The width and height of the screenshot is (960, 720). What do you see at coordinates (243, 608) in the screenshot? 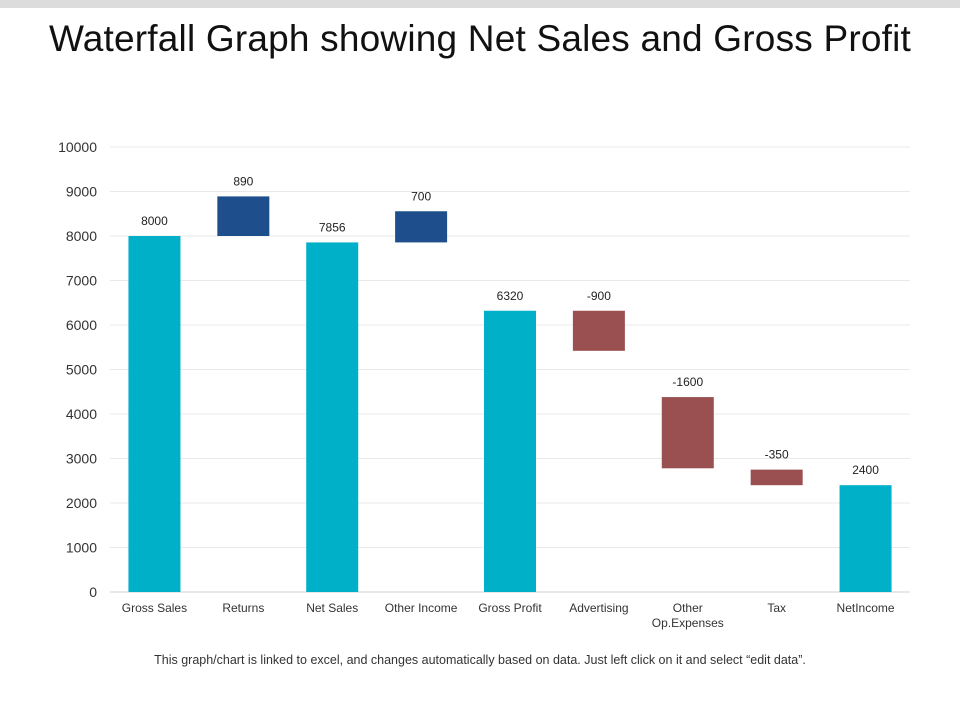
I see `category-label: Returns` at bounding box center [243, 608].